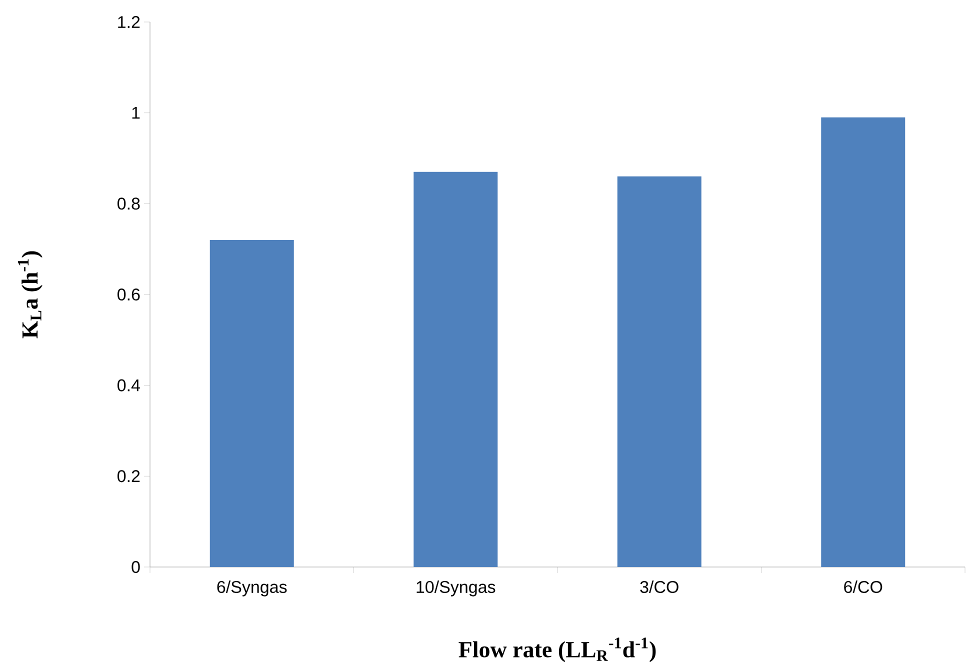 The image size is (971, 666). What do you see at coordinates (129, 476) in the screenshot?
I see `y-tick-label: 0.2` at bounding box center [129, 476].